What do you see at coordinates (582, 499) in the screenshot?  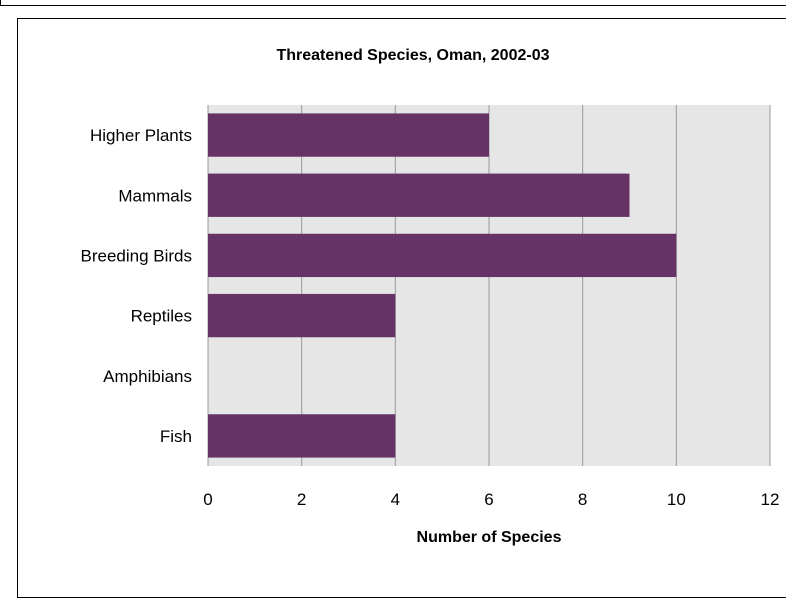 I see `x-tick-label: 8` at bounding box center [582, 499].